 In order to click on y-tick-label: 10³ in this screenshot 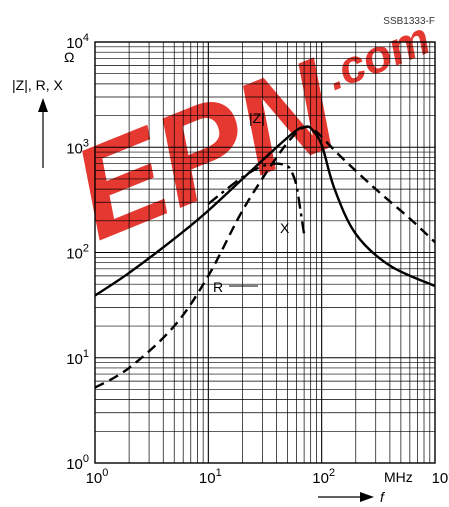, I will do `click(77, 147)`.